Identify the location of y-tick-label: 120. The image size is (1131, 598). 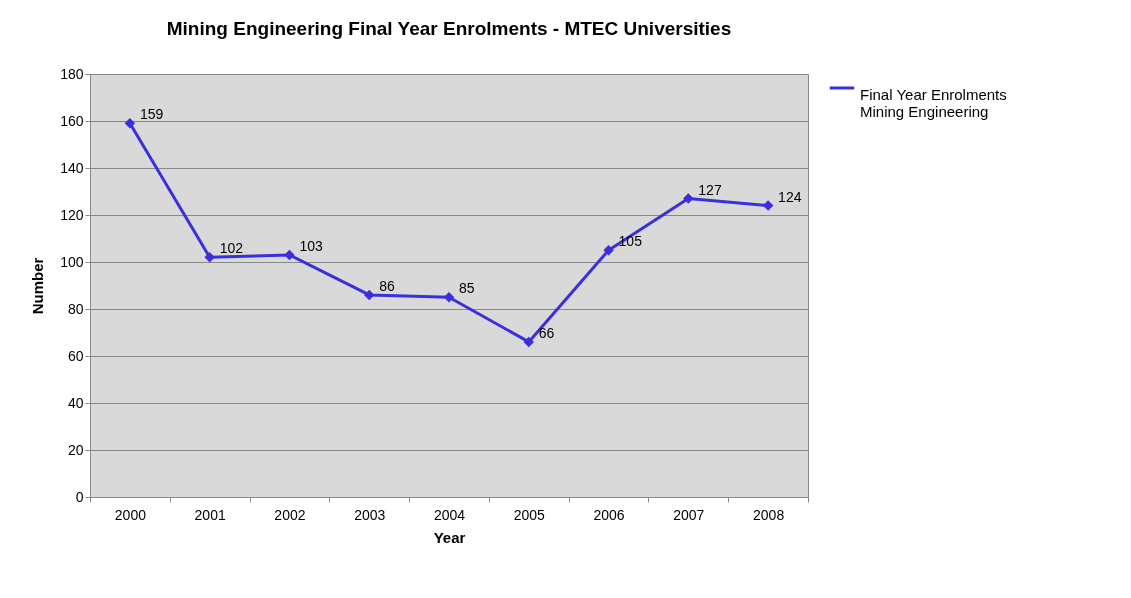
(72, 214).